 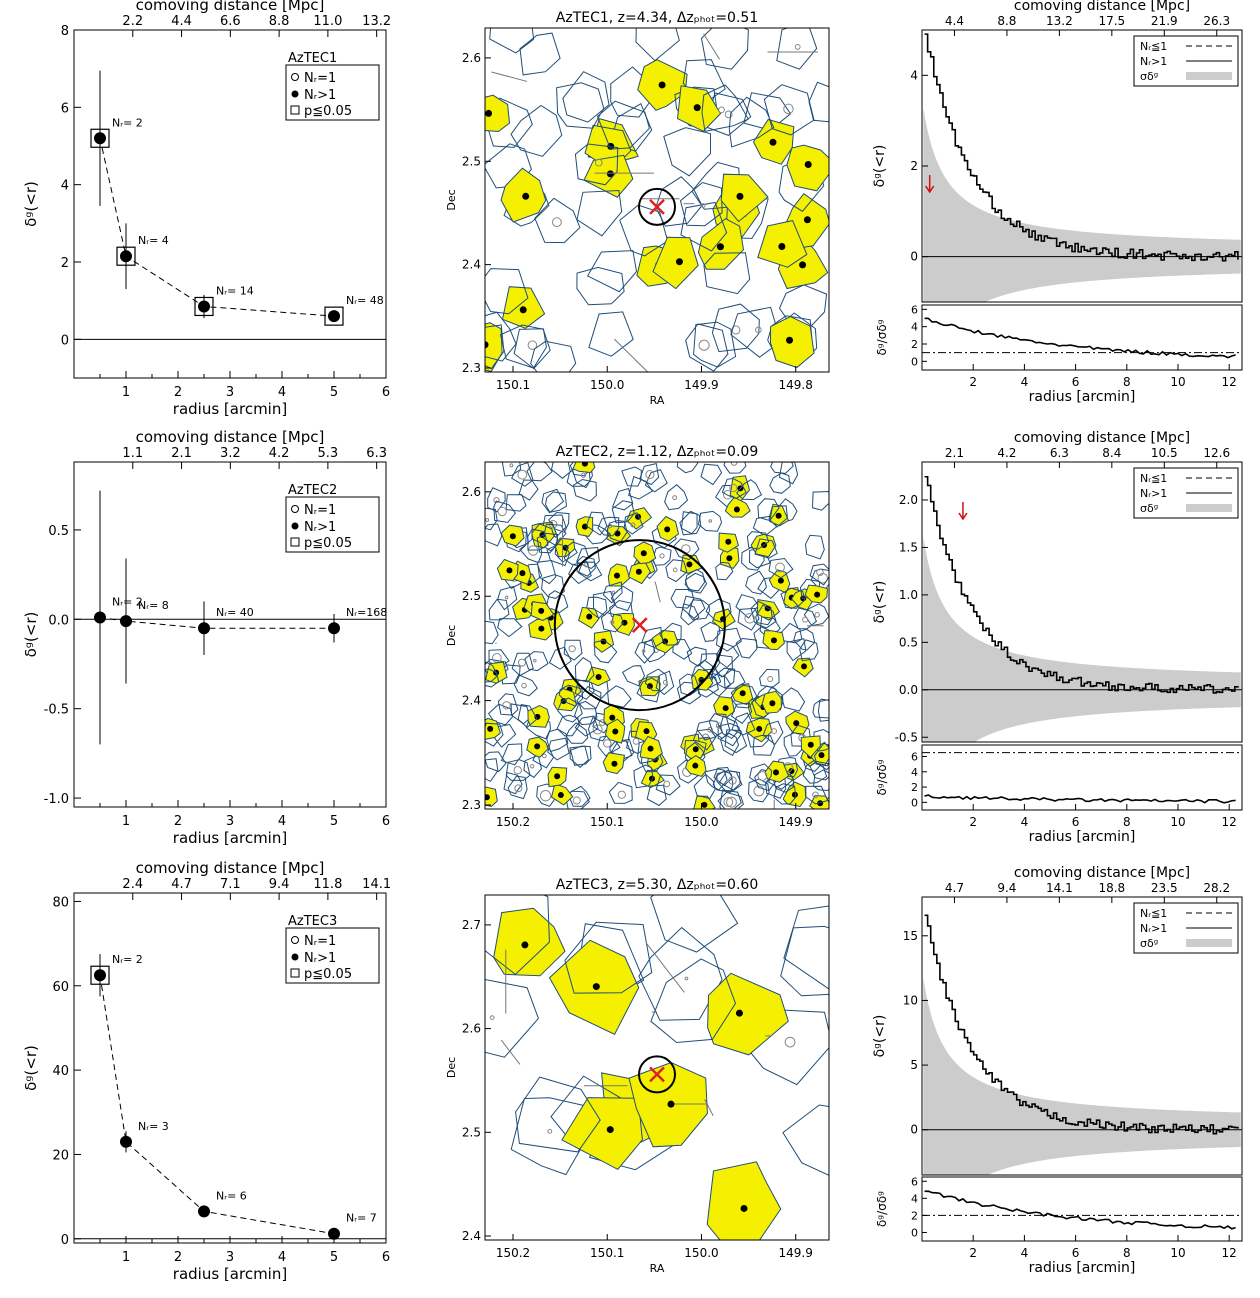 I want to click on red-arrow-head, so click(x=930, y=189).